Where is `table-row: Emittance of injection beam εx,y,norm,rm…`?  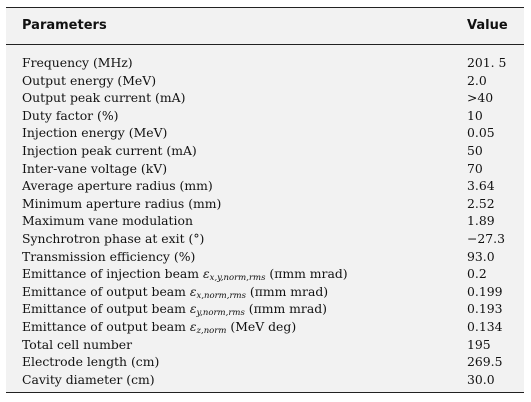
table-row: Emittance of injection beam εx,y,norm,rm… is located at coordinates (265, 274).